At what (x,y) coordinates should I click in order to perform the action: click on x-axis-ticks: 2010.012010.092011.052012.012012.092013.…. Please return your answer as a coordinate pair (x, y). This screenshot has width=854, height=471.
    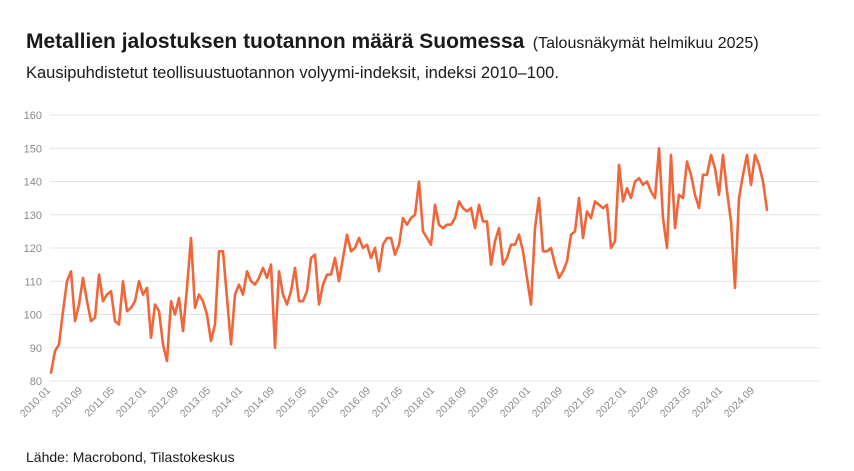
    Looking at the image, I should click on (387, 402).